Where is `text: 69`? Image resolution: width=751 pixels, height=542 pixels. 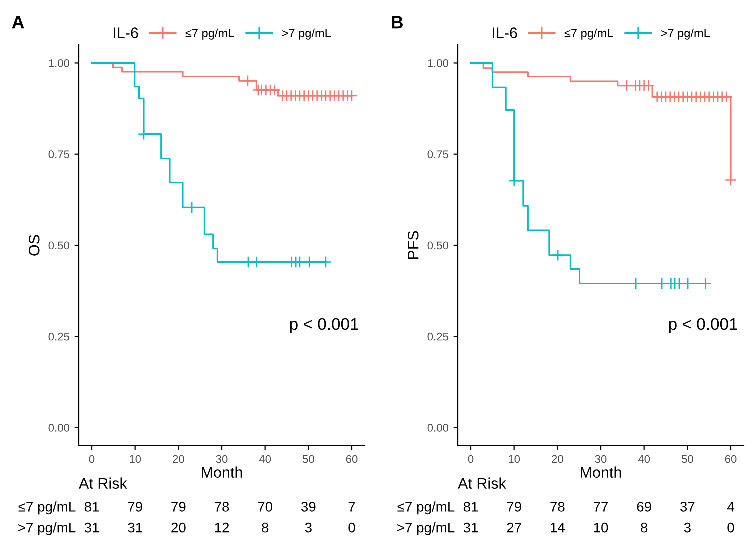 text: 69 is located at coordinates (644, 507).